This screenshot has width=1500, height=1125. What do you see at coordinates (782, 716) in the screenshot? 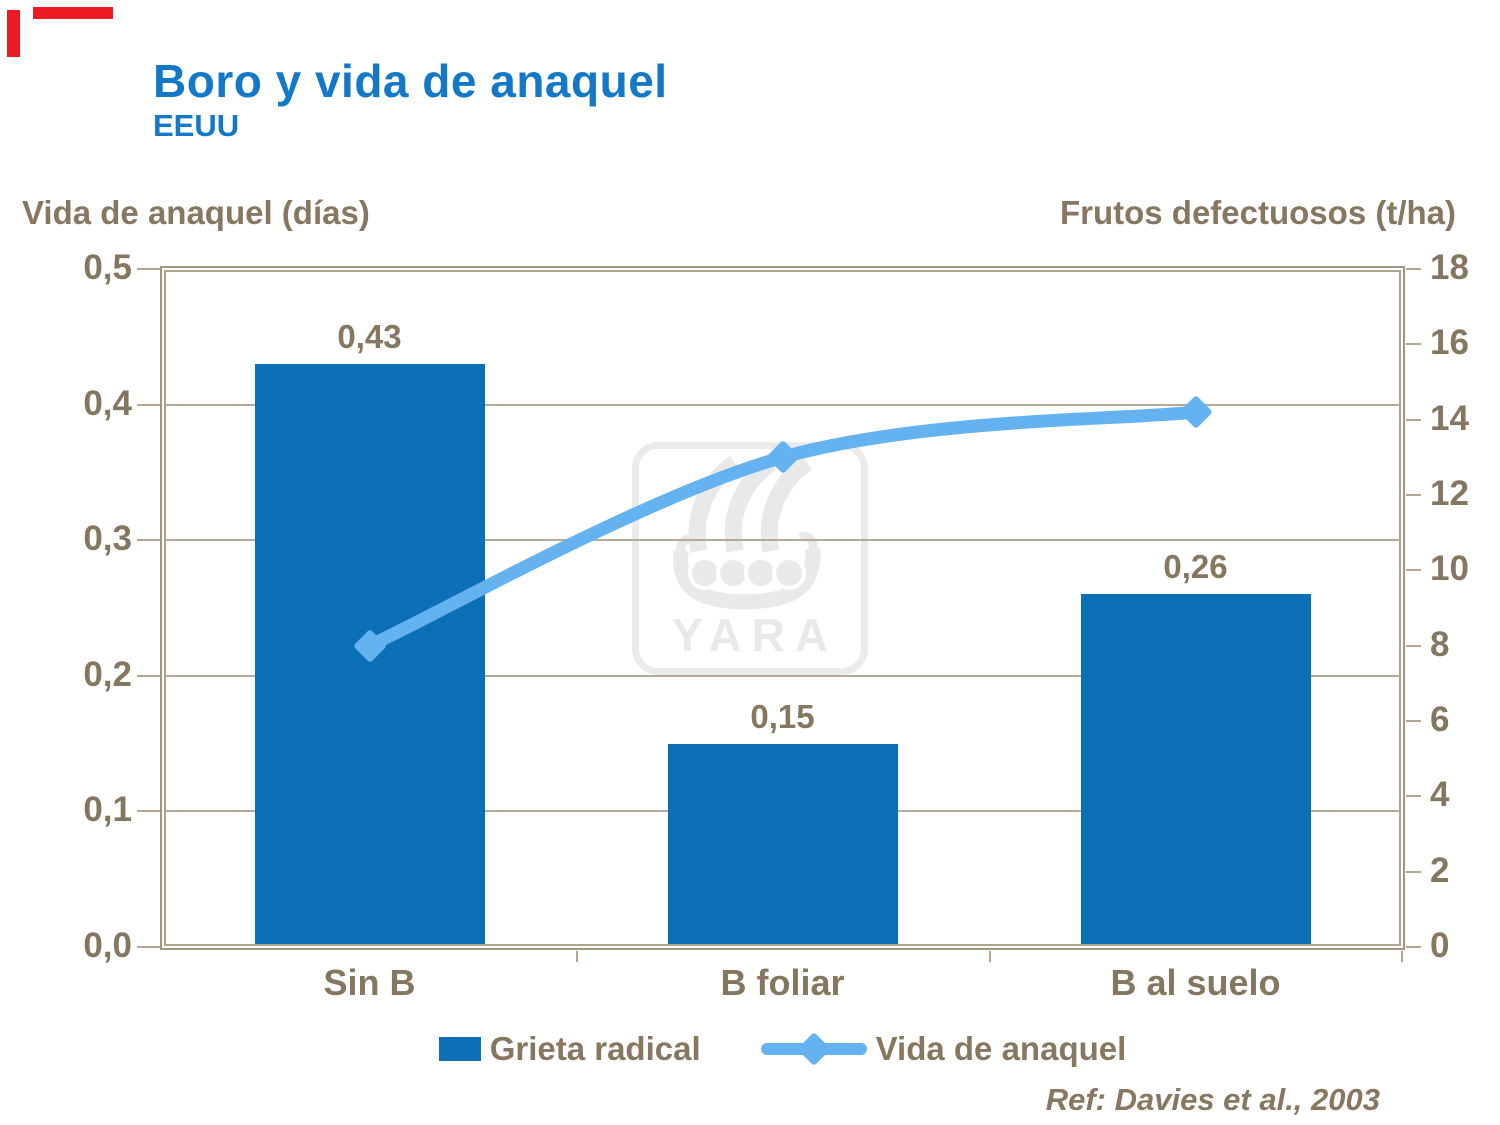
I see `bar-value-label: 0,15` at bounding box center [782, 716].